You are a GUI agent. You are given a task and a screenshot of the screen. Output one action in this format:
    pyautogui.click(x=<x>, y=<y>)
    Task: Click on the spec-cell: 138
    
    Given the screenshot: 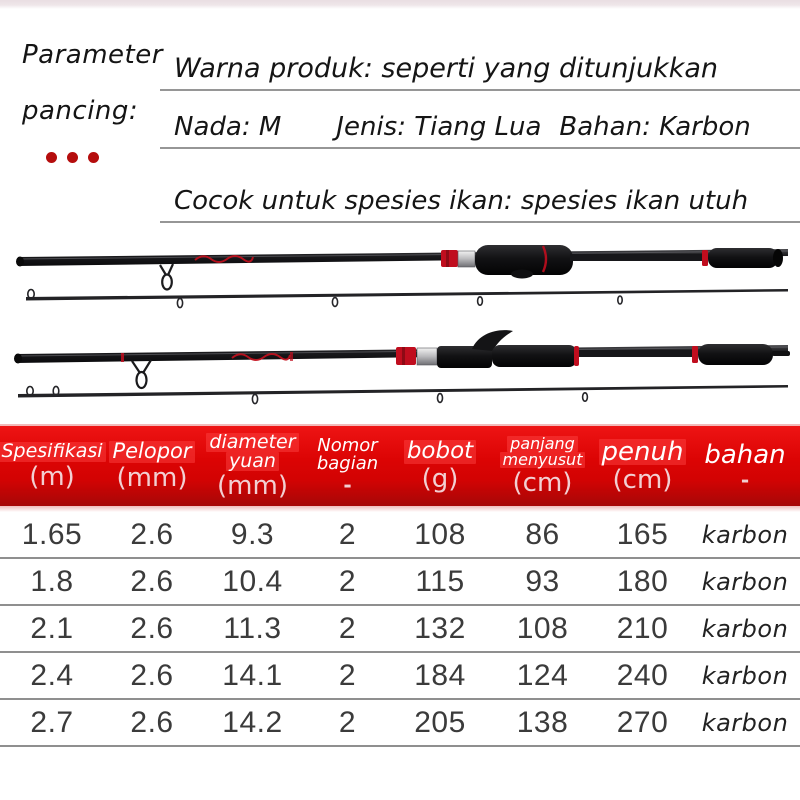 What is the action you would take?
    pyautogui.click(x=542, y=722)
    